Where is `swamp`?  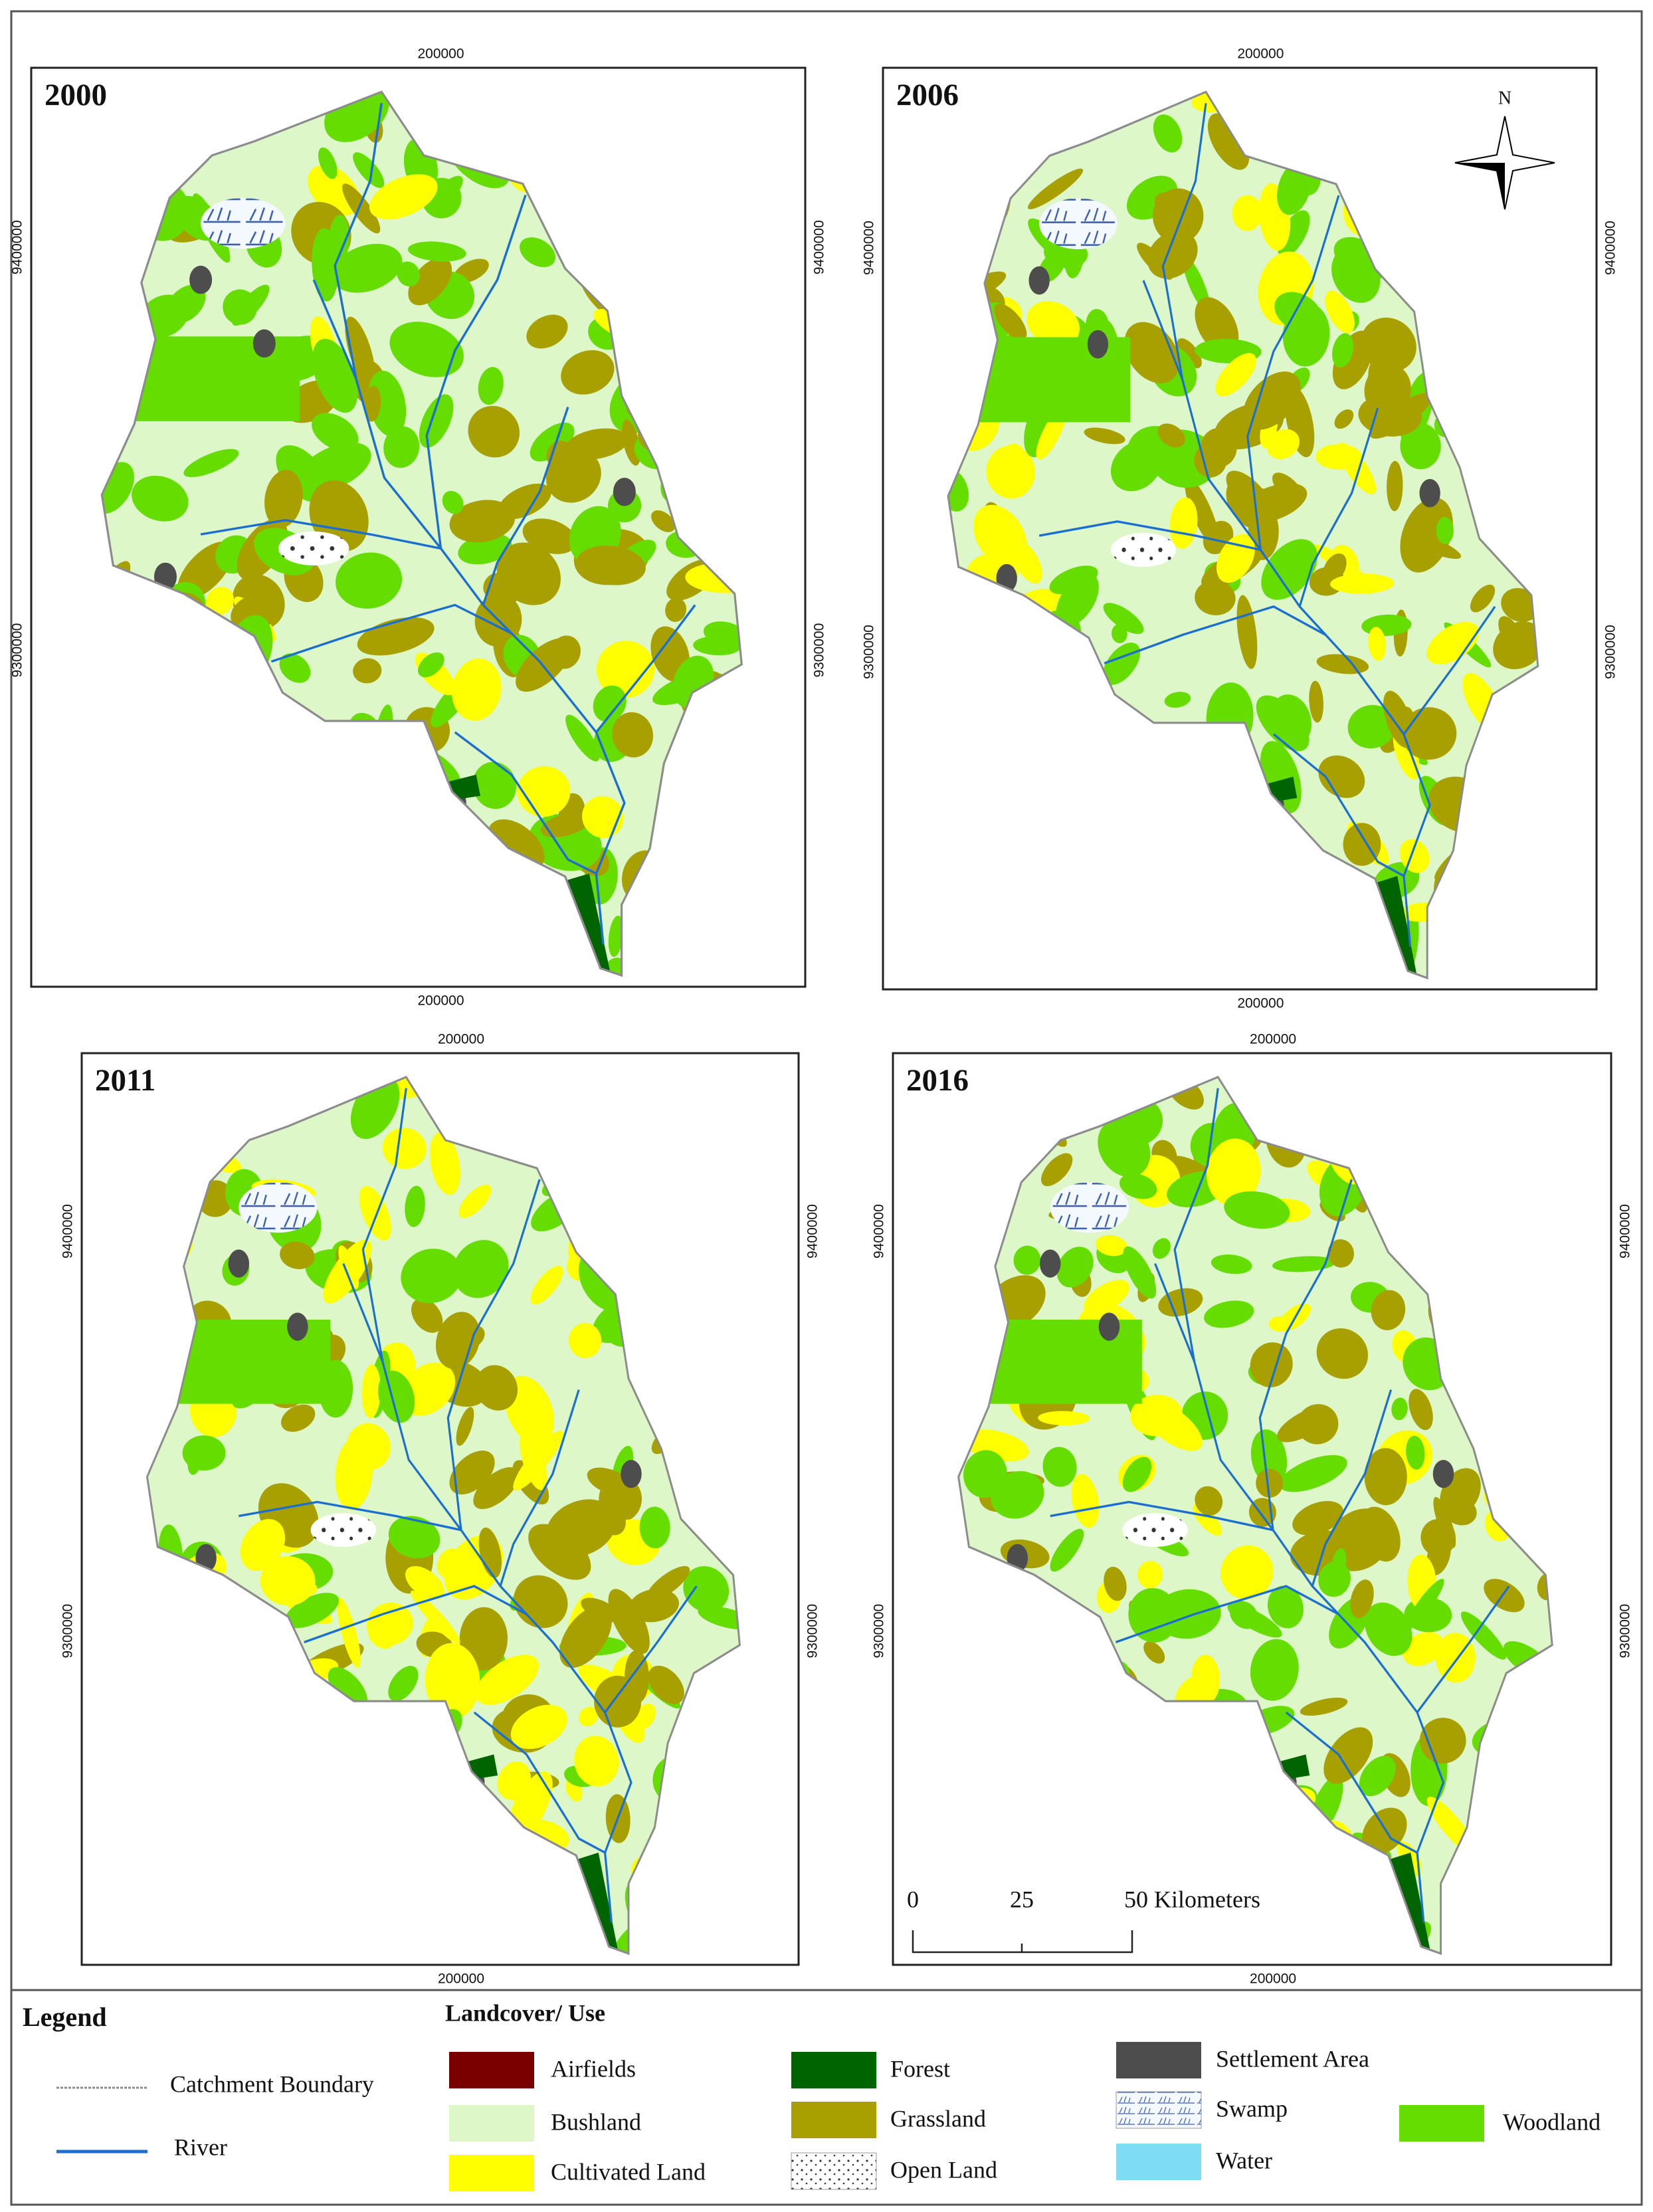
swamp is located at coordinates (243, 223).